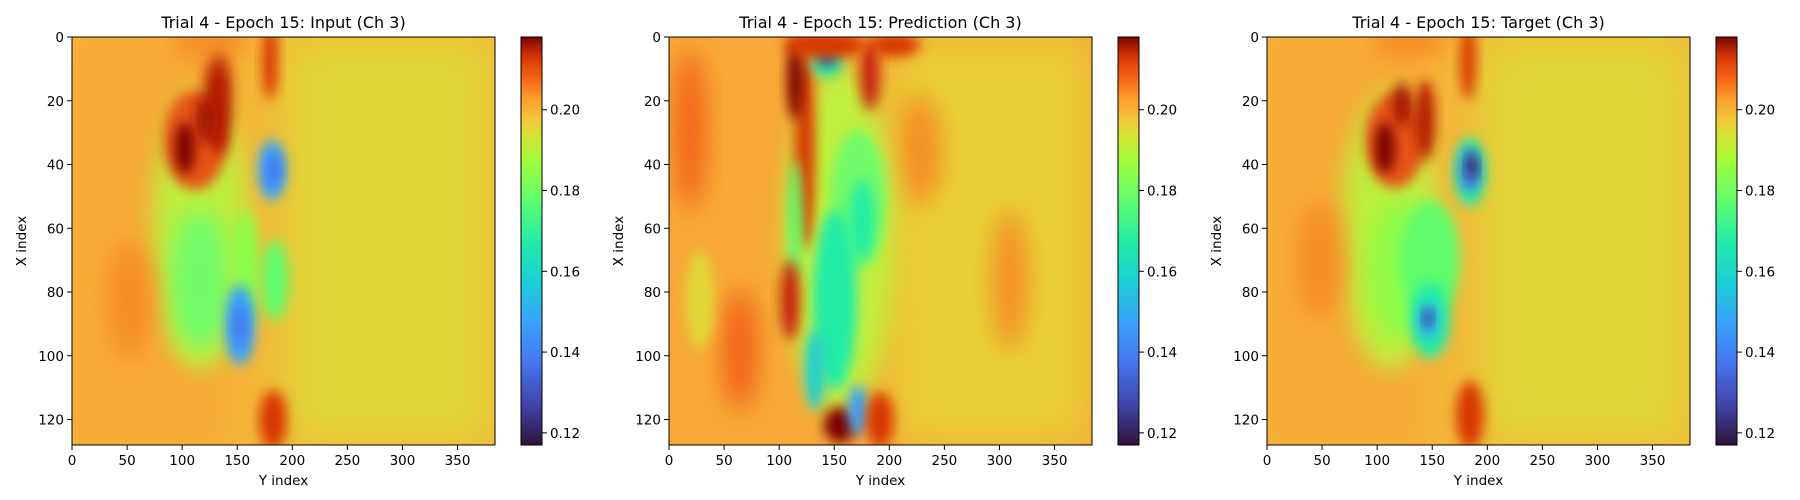 The height and width of the screenshot is (500, 1800). I want to click on chart-title: Trial 4 - Epoch 15: Input (Ch 3), so click(282, 22).